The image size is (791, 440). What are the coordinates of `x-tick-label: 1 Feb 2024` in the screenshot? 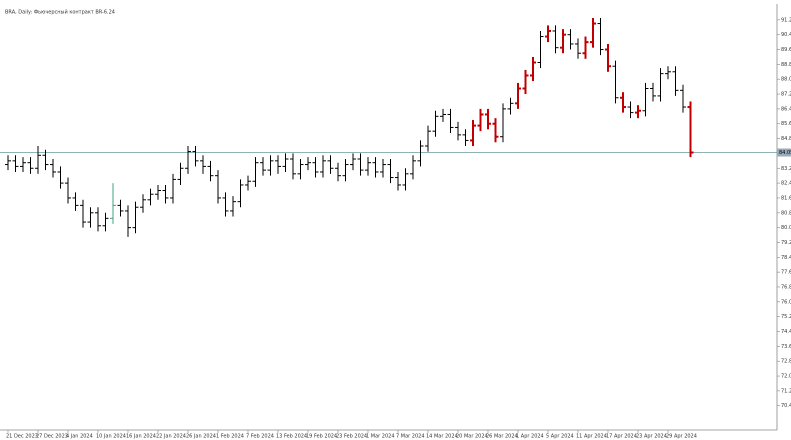 It's located at (230, 437).